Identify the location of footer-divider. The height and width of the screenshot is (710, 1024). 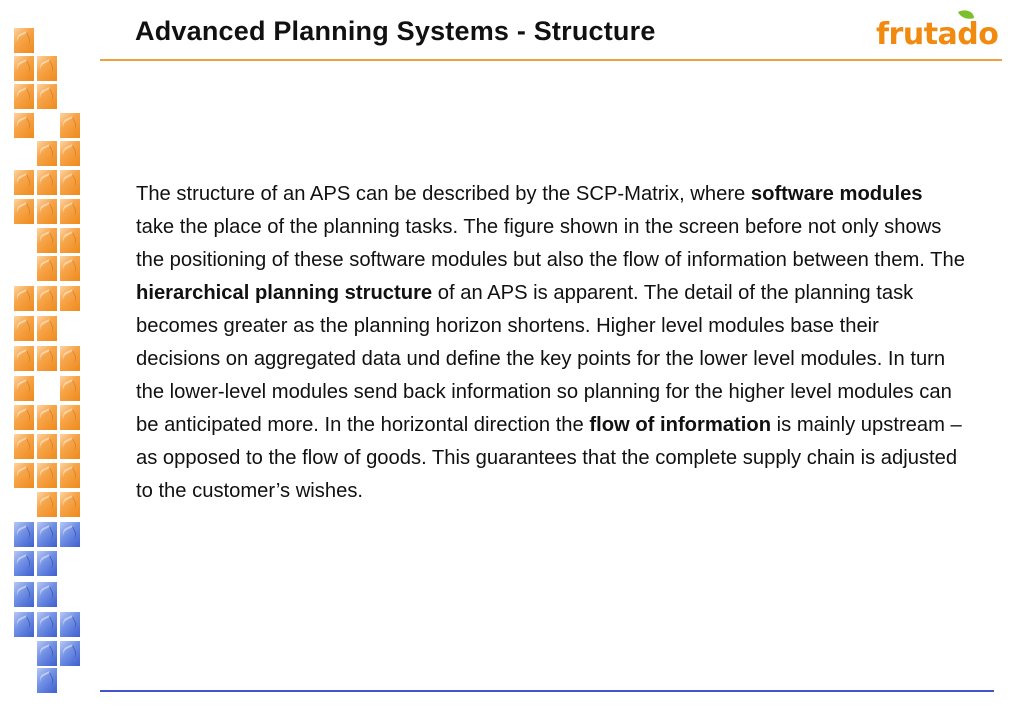
(547, 691).